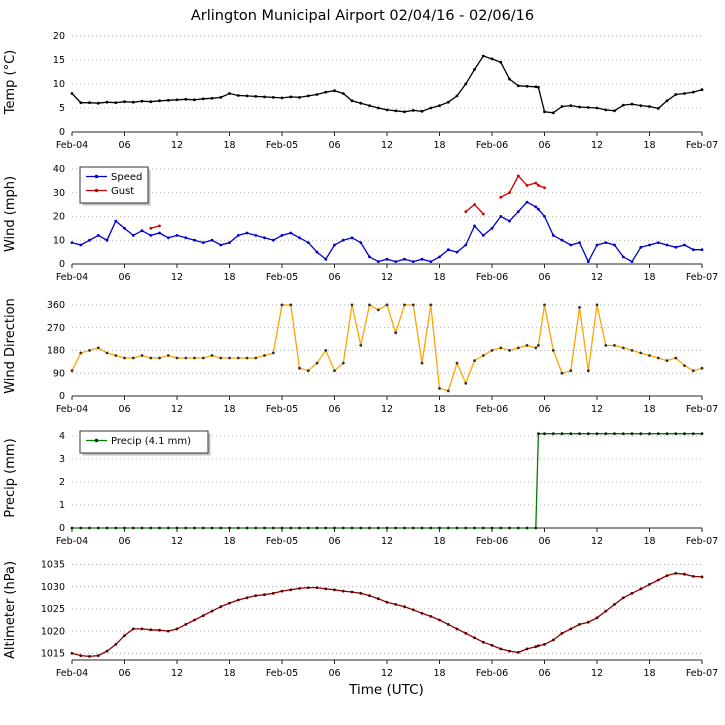 Image resolution: width=725 pixels, height=725 pixels. I want to click on precip-series-line, so click(387, 481).